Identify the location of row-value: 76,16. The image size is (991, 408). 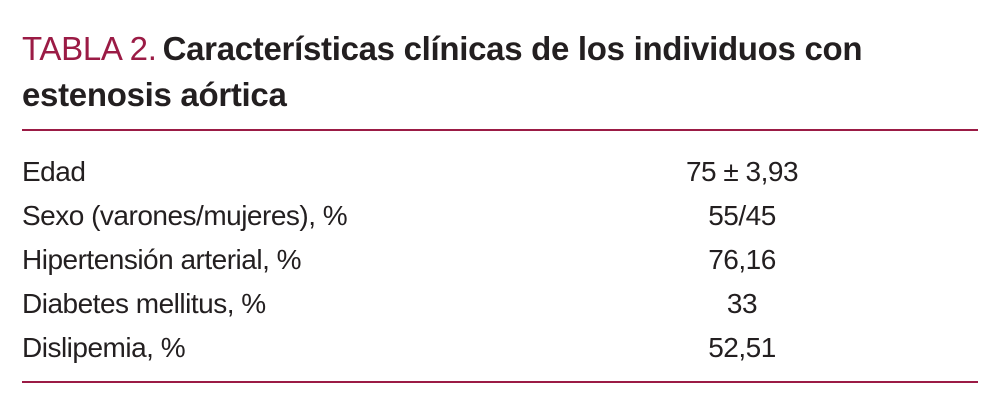
(742, 259).